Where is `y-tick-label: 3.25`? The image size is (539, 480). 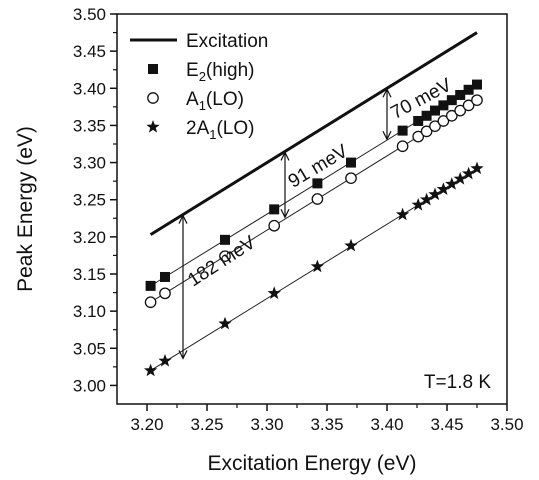 y-tick-label: 3.25 is located at coordinates (89, 200).